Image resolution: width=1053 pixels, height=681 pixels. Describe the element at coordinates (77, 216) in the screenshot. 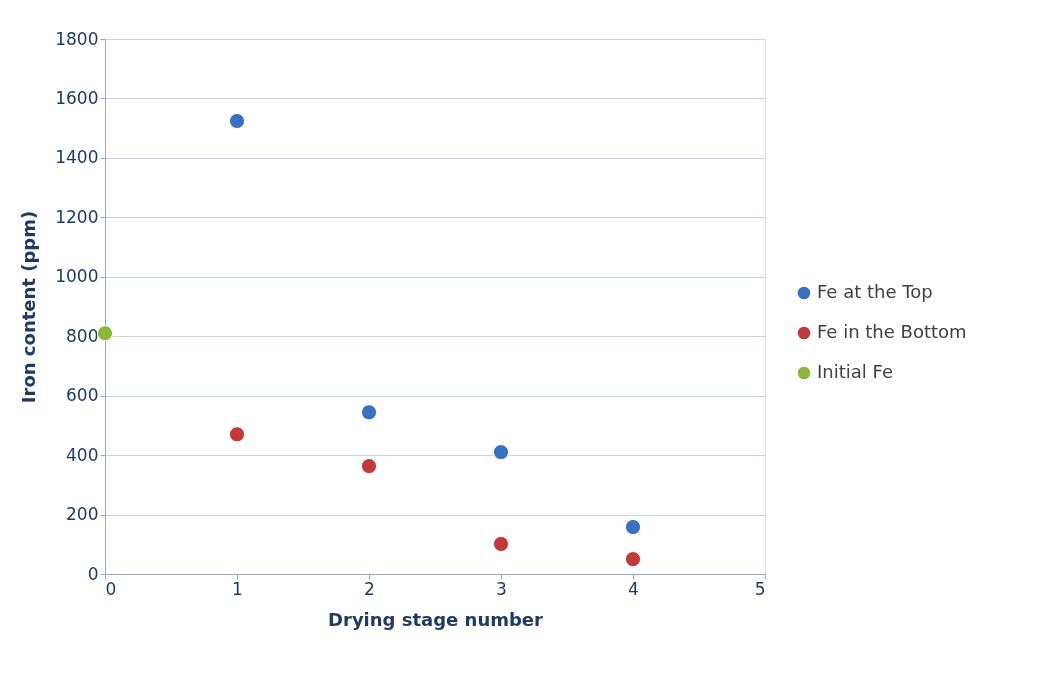

I see `y-tick-label: 1200` at that location.